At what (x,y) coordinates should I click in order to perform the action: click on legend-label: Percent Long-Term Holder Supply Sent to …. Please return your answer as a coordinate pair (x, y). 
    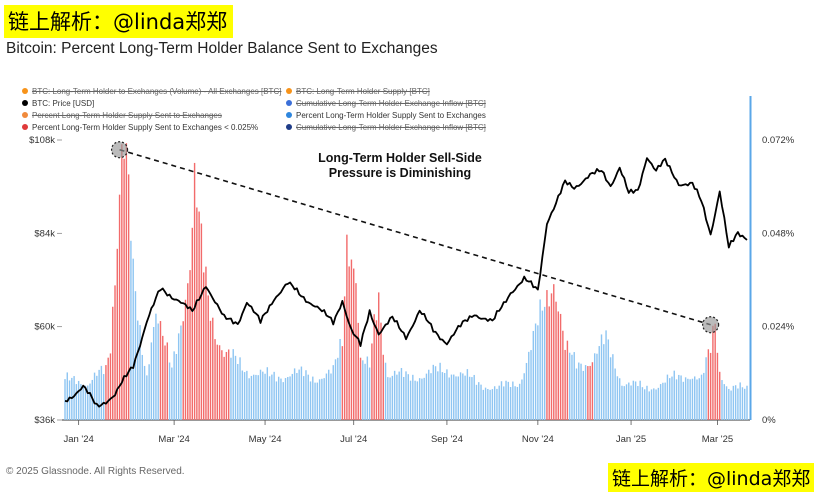
    Looking at the image, I should click on (127, 115).